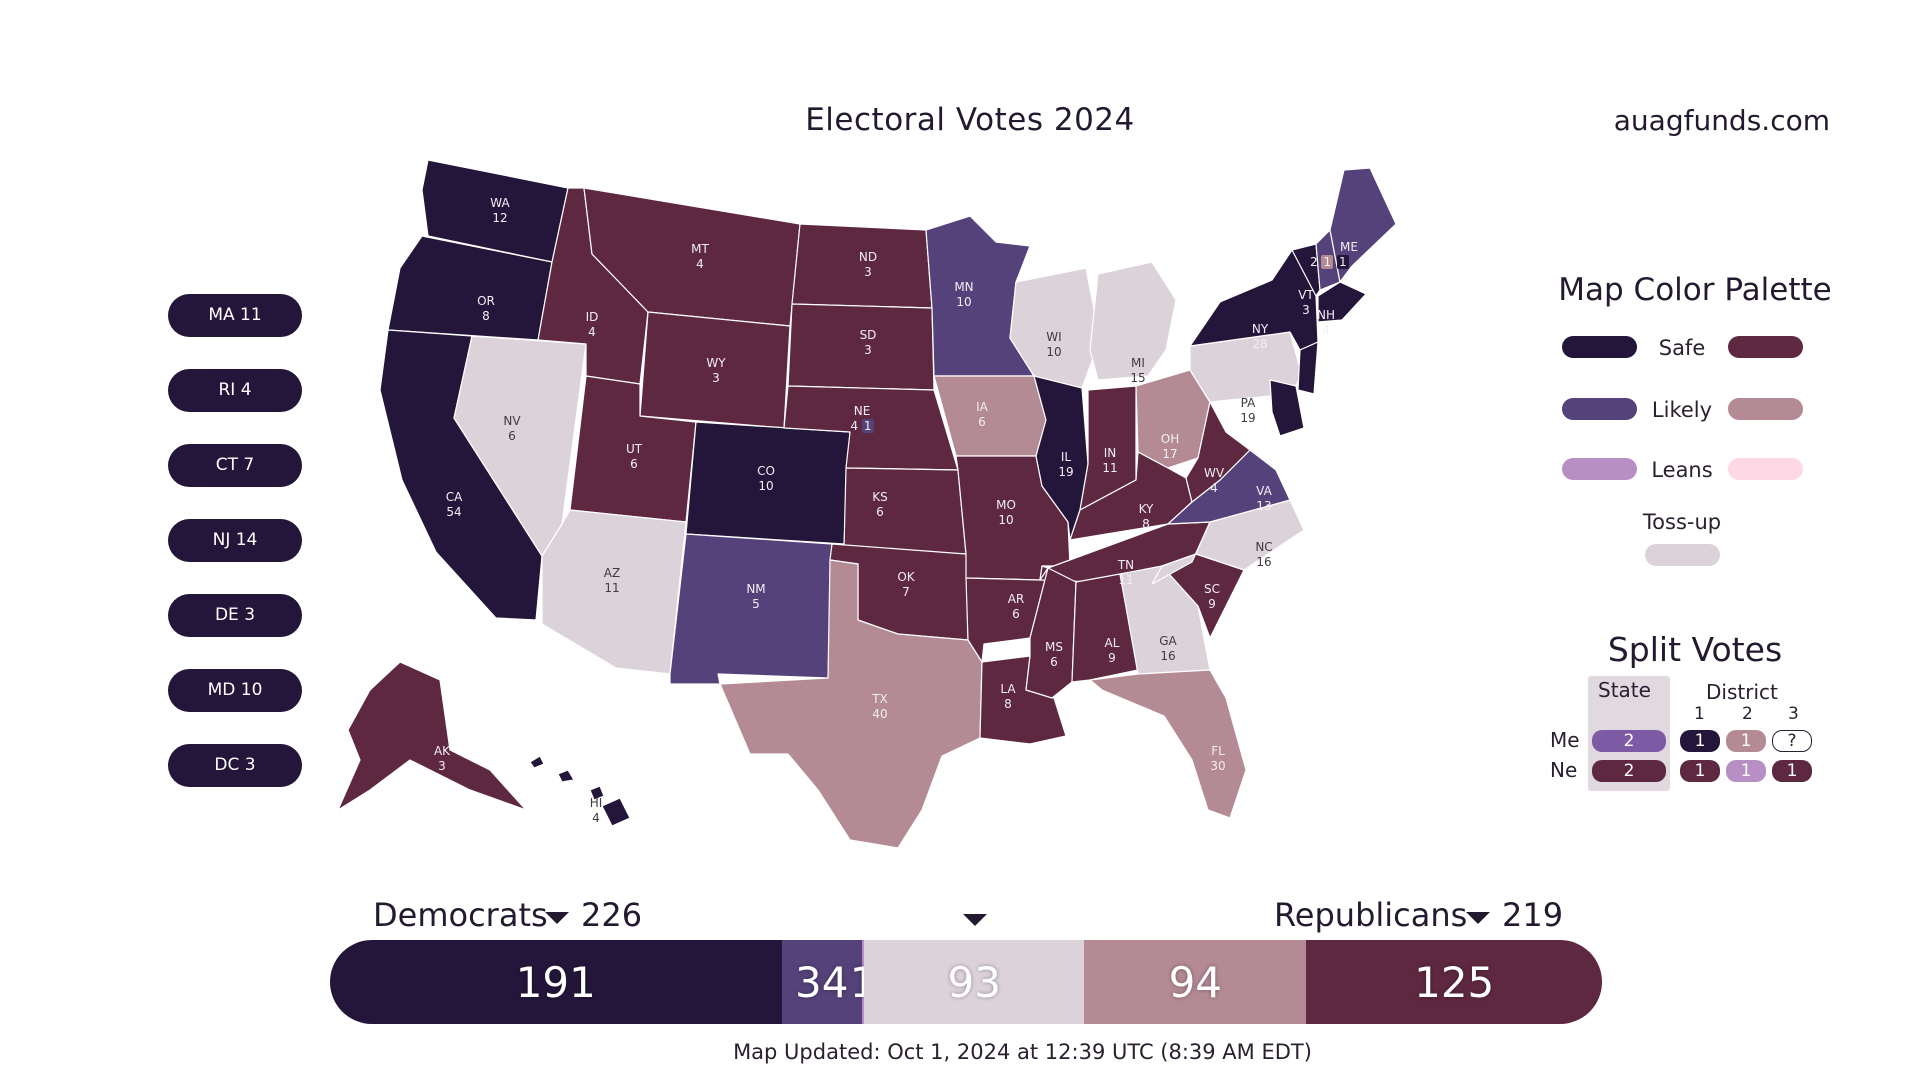 The image size is (1920, 1080). Describe the element at coordinates (1228, 542) in the screenshot. I see `state-NC` at that location.